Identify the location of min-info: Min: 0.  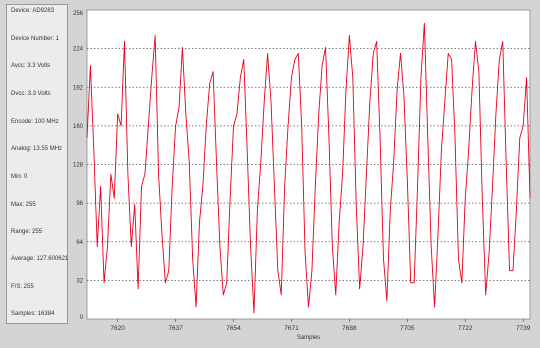
(19, 177).